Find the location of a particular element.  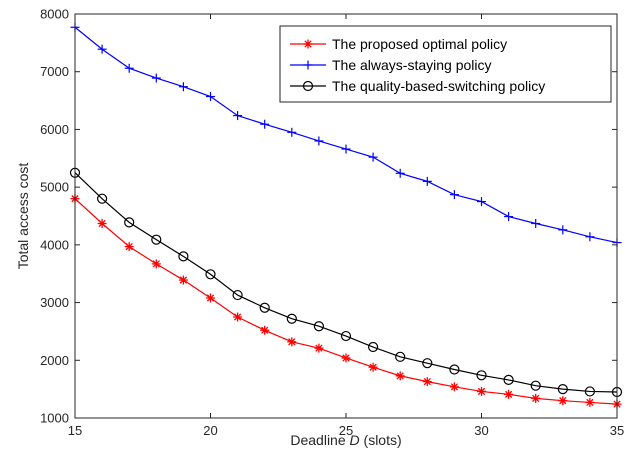

y-tick-label: 2000 is located at coordinates (54, 360).